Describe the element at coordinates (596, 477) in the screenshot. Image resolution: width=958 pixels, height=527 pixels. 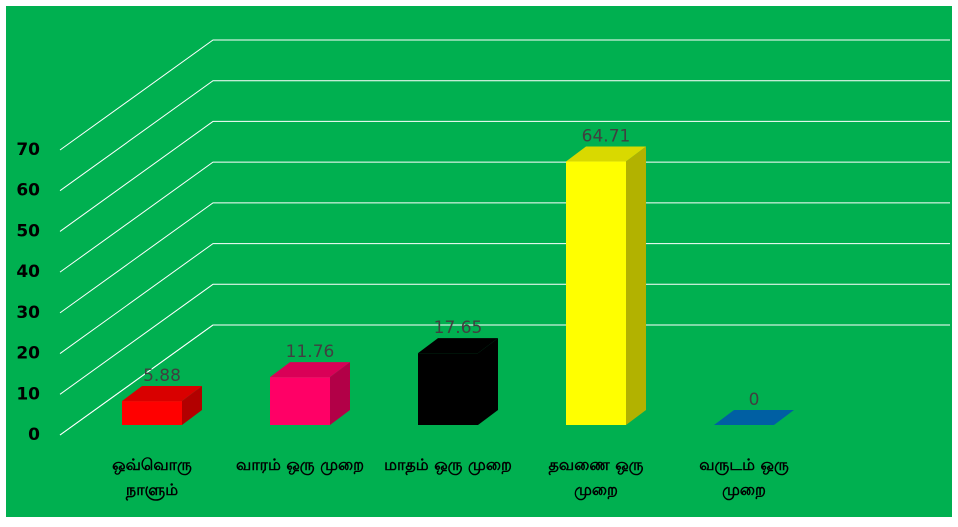
I see `x-tick-label: தவணை ஒரு முறை` at that location.